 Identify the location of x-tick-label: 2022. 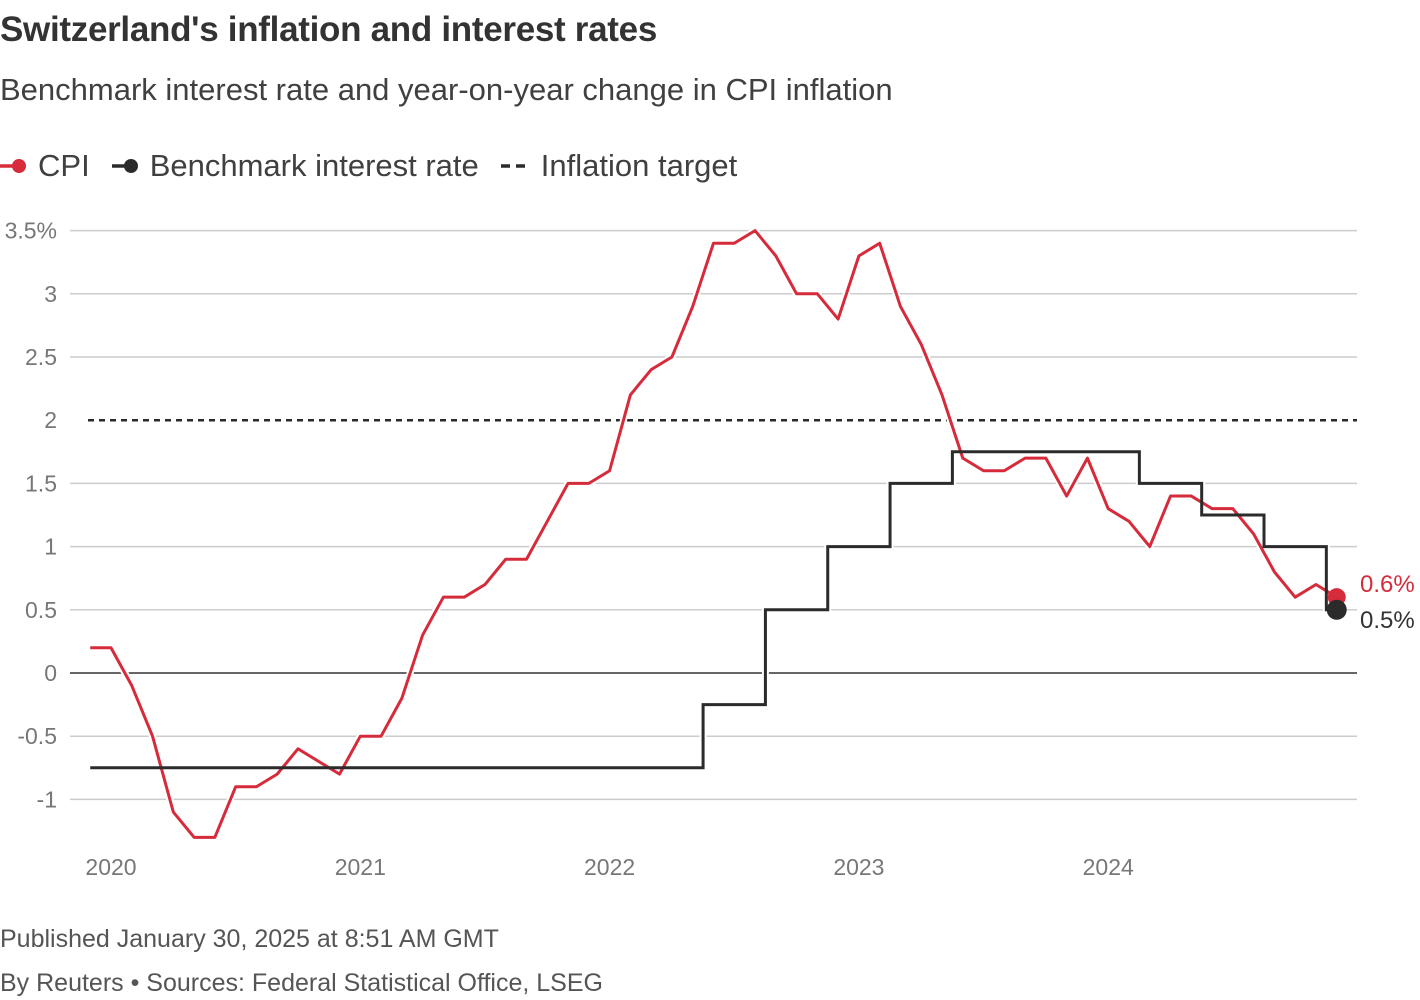
(609, 867).